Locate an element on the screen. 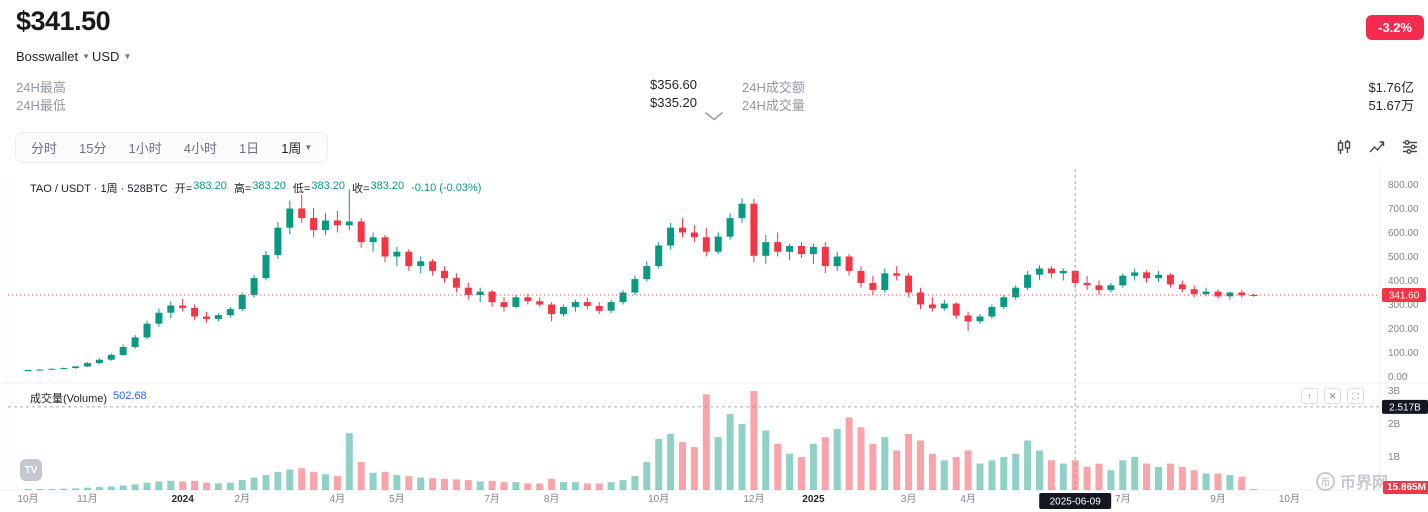  chart-style-icon is located at coordinates (1344, 147).